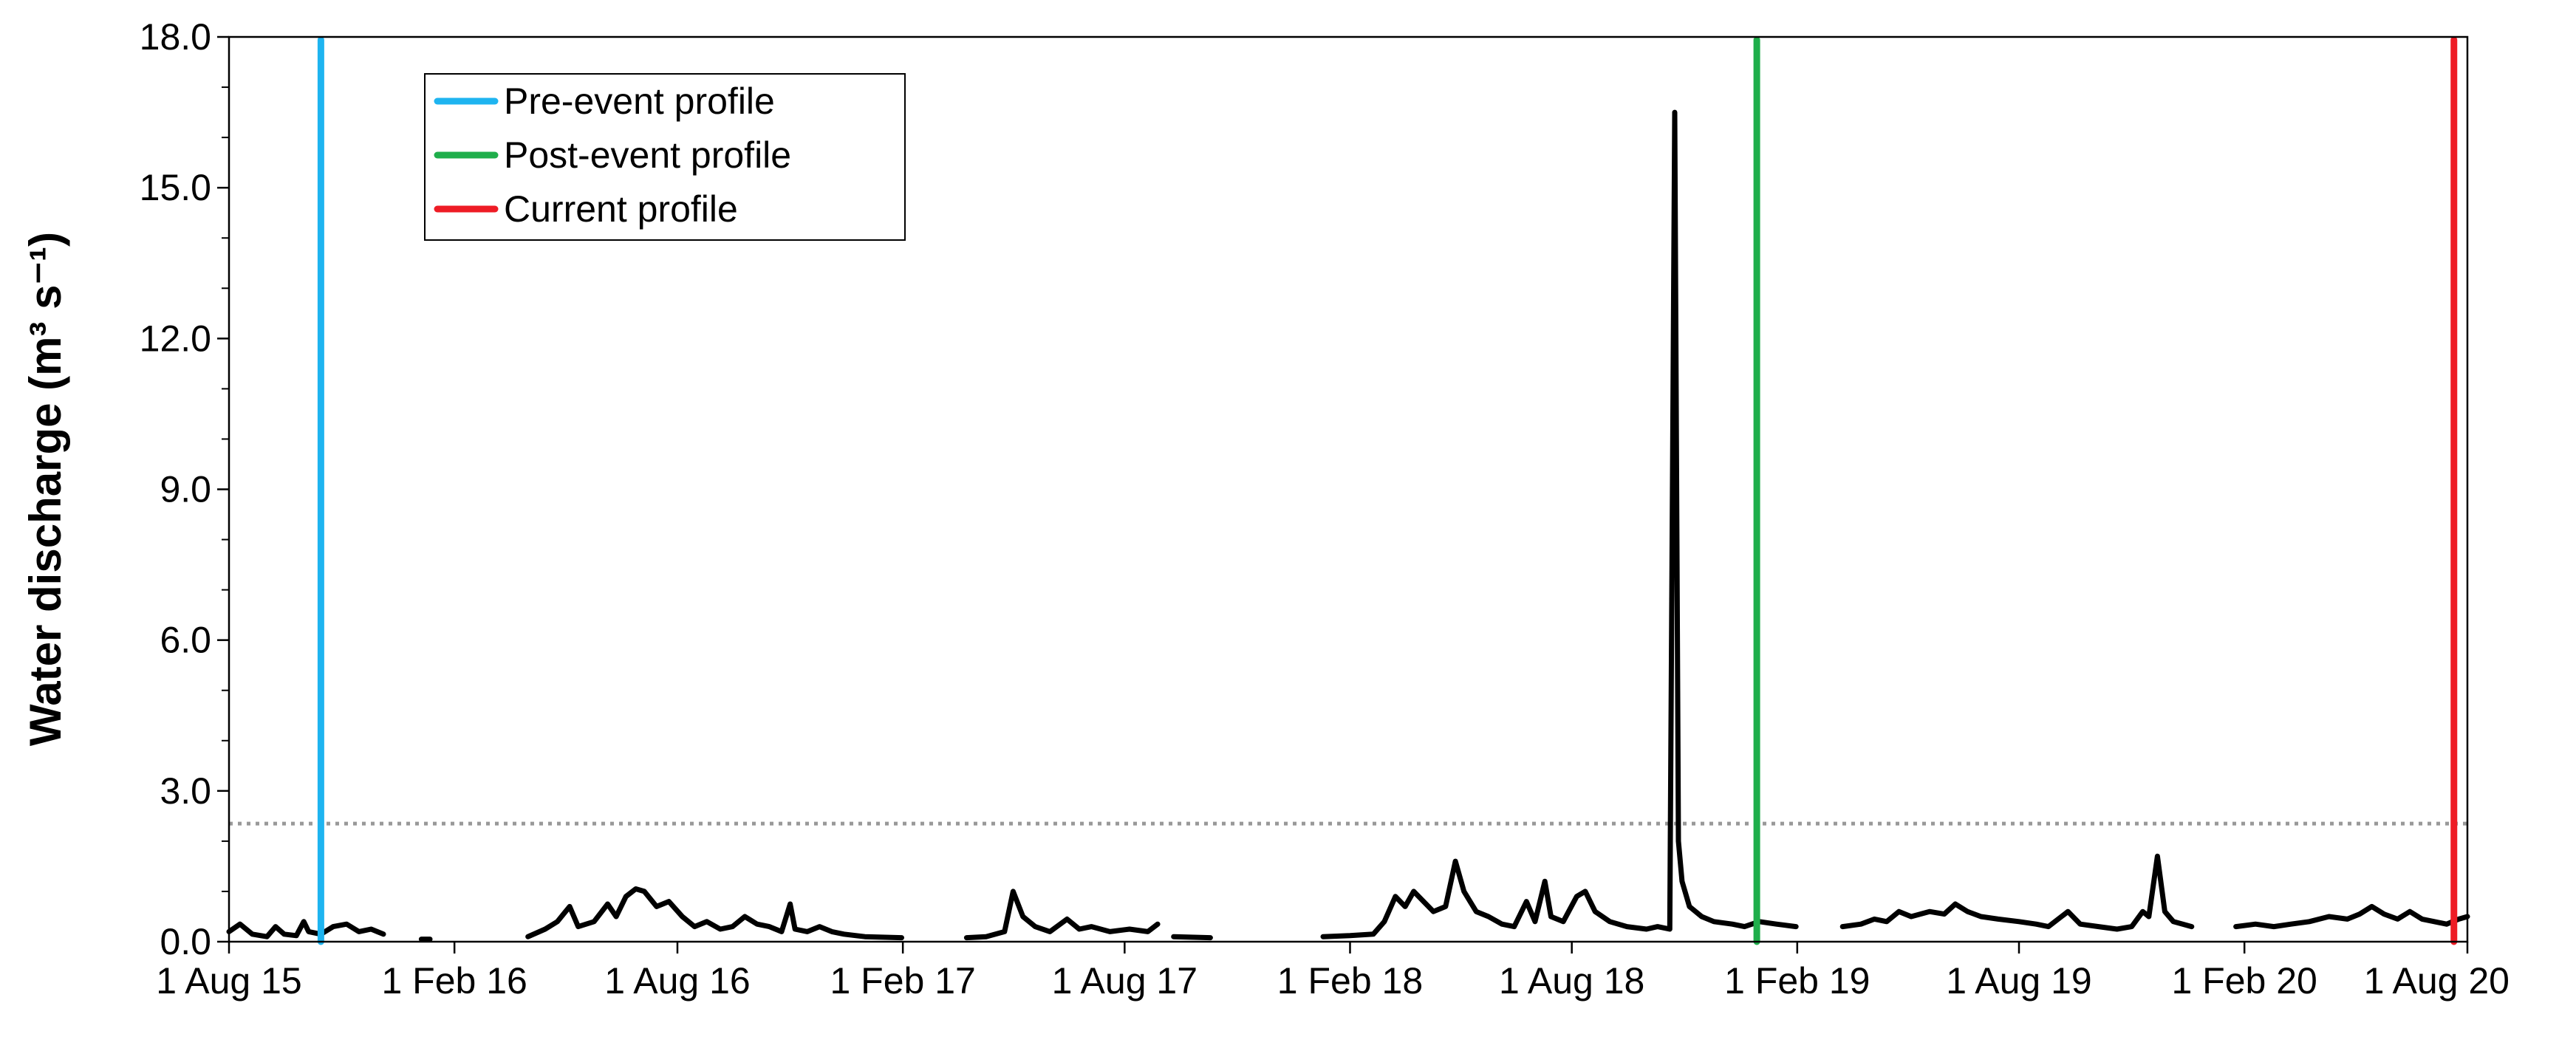 This screenshot has width=2576, height=1051. I want to click on x-tick-label: 1 Feb 18, so click(1350, 981).